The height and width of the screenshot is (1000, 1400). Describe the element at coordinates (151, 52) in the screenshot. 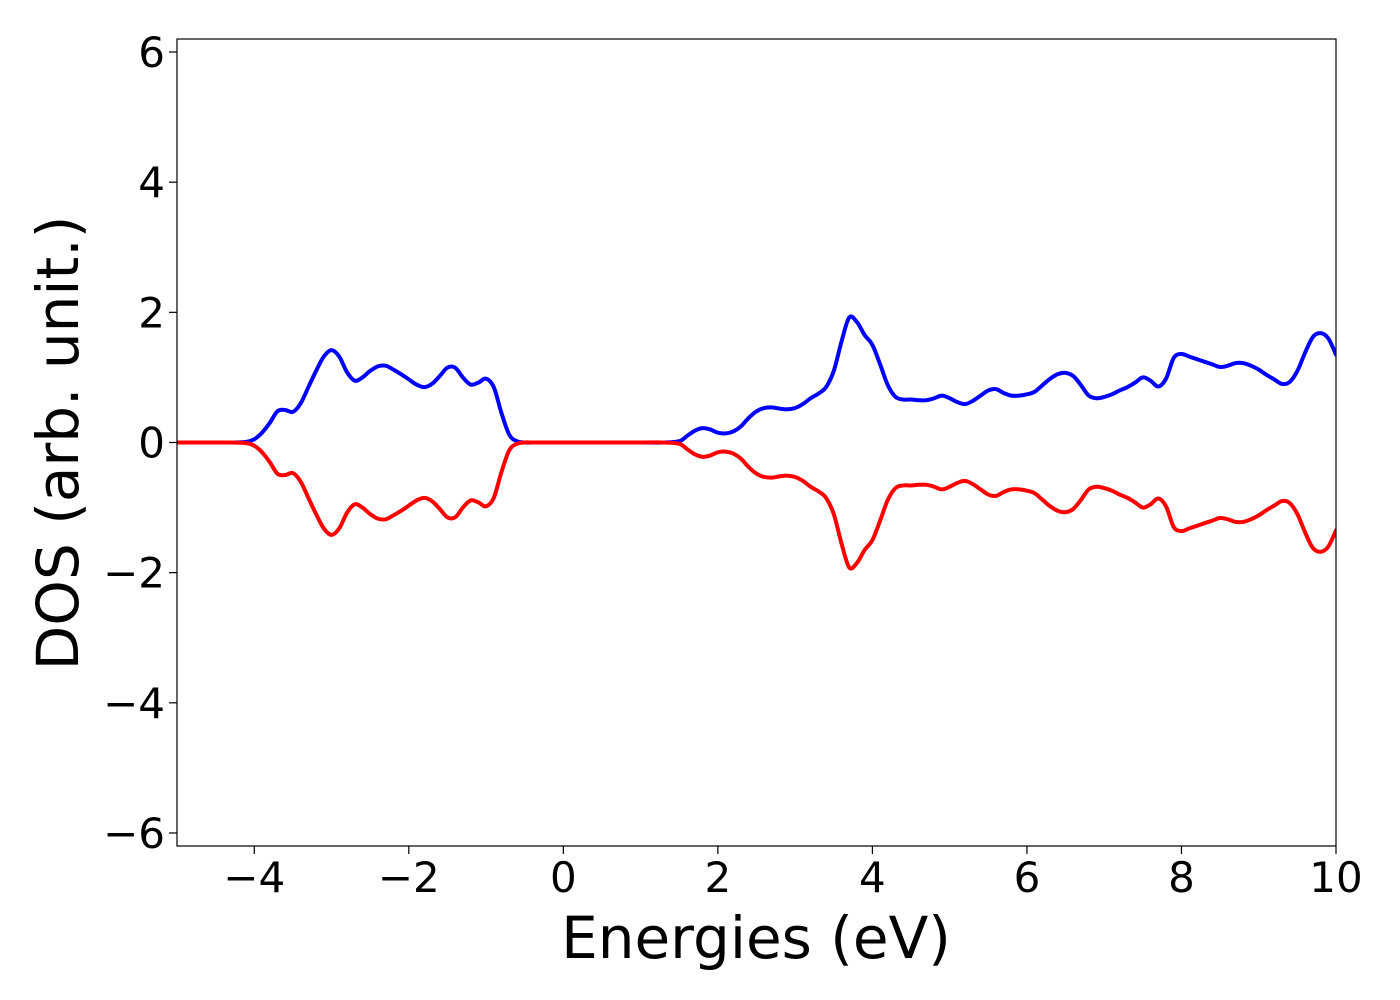

I see `y-tick-label: 6` at that location.